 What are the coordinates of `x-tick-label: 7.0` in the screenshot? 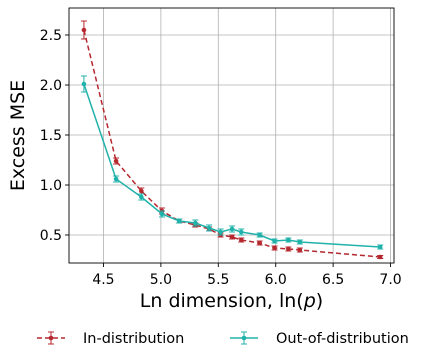 It's located at (390, 280).